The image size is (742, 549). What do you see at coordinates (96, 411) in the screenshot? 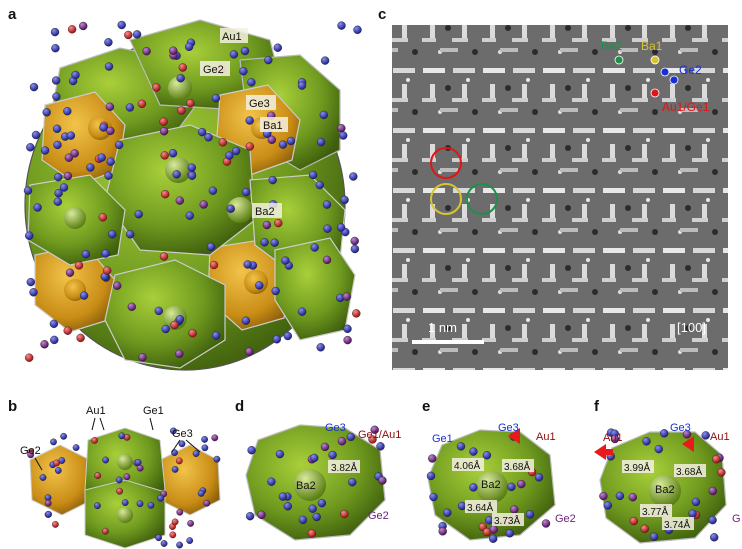
I see `label-au1: Au1` at bounding box center [96, 411].